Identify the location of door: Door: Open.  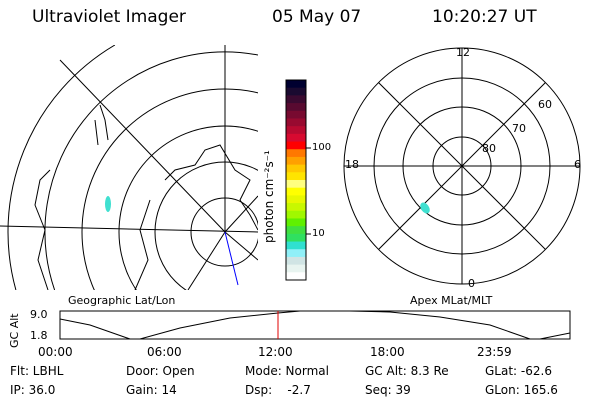
(160, 371).